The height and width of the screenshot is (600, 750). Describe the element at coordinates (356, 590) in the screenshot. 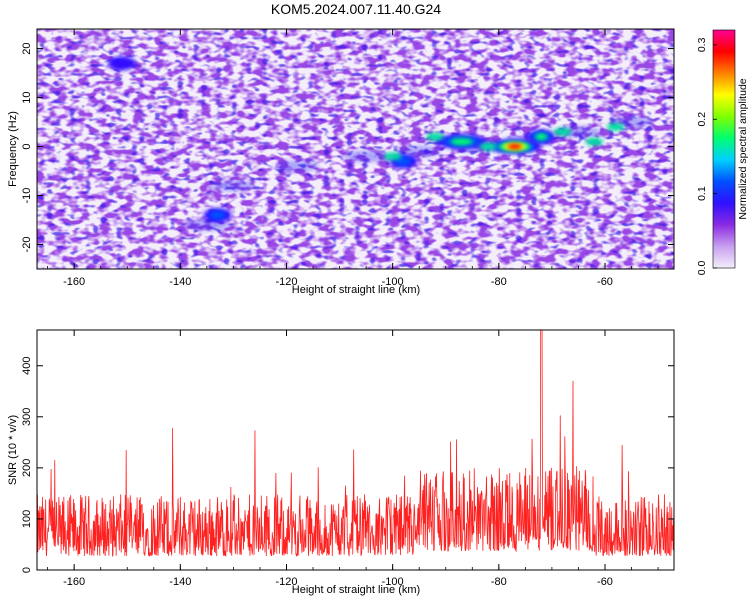

I see `snr-x-label: Height of straight line (km)` at that location.